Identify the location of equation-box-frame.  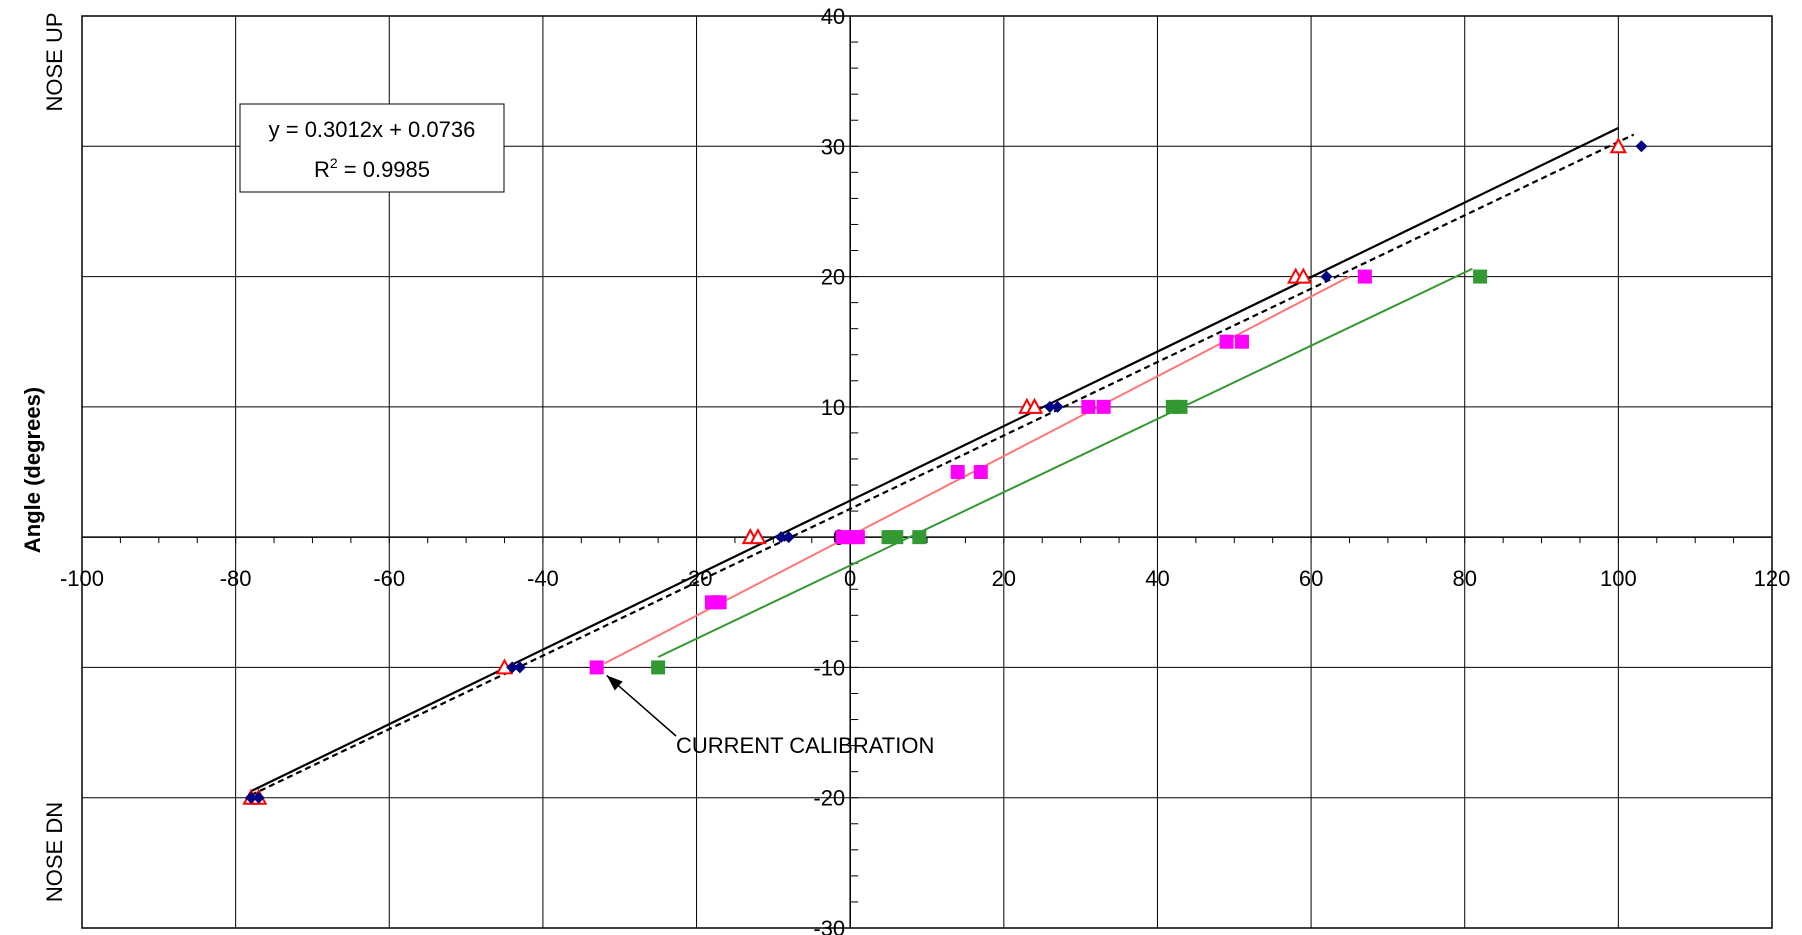
(372, 148).